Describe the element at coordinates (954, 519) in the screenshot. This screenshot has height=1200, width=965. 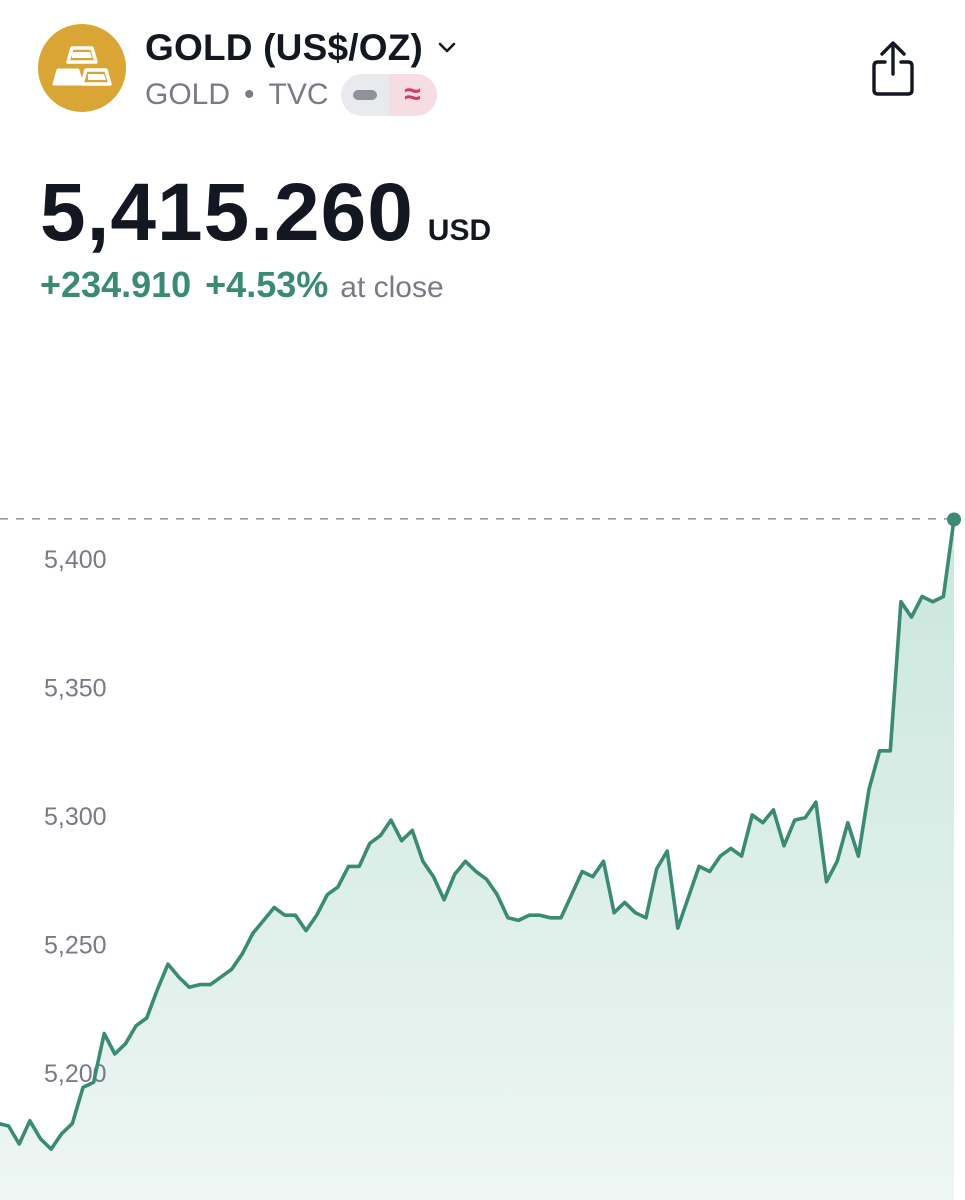
I see `last-price-marker` at that location.